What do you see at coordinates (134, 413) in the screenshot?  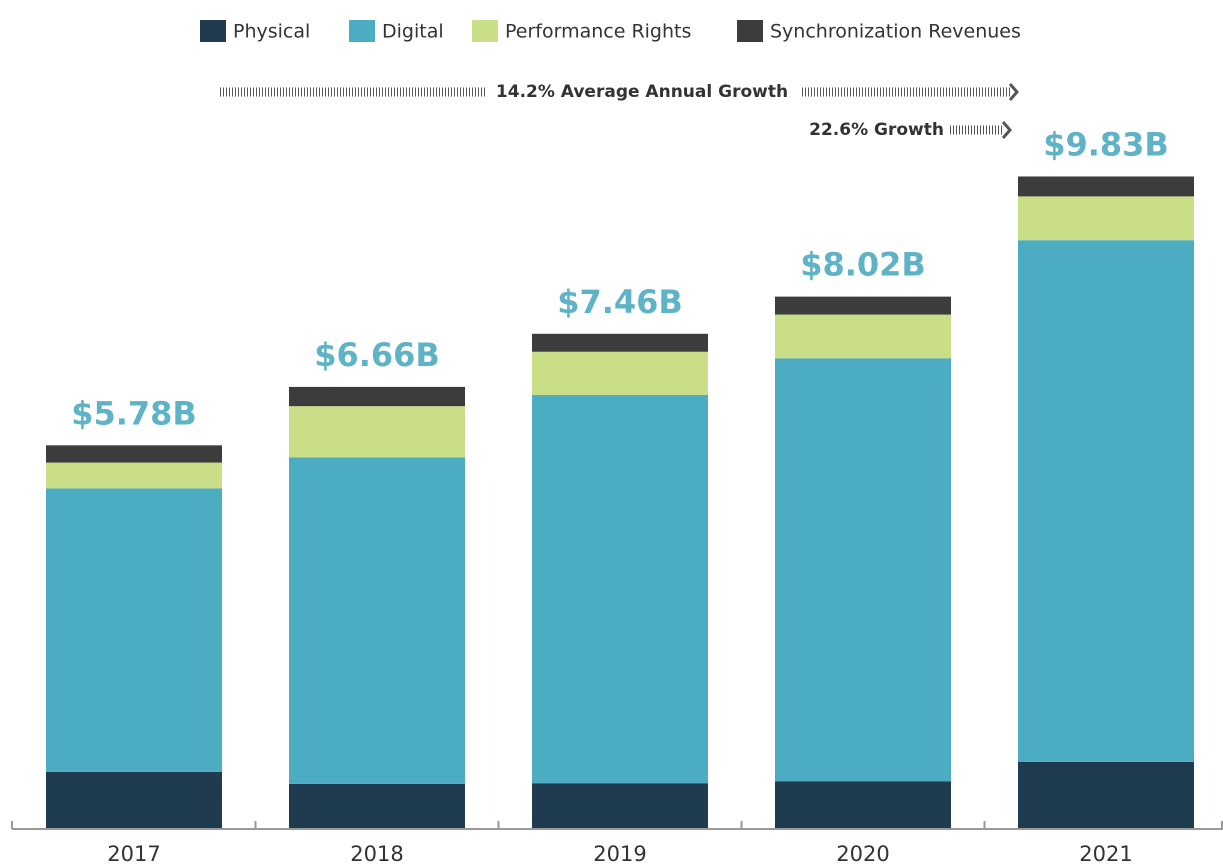 I see `total-label: $5.78B` at bounding box center [134, 413].